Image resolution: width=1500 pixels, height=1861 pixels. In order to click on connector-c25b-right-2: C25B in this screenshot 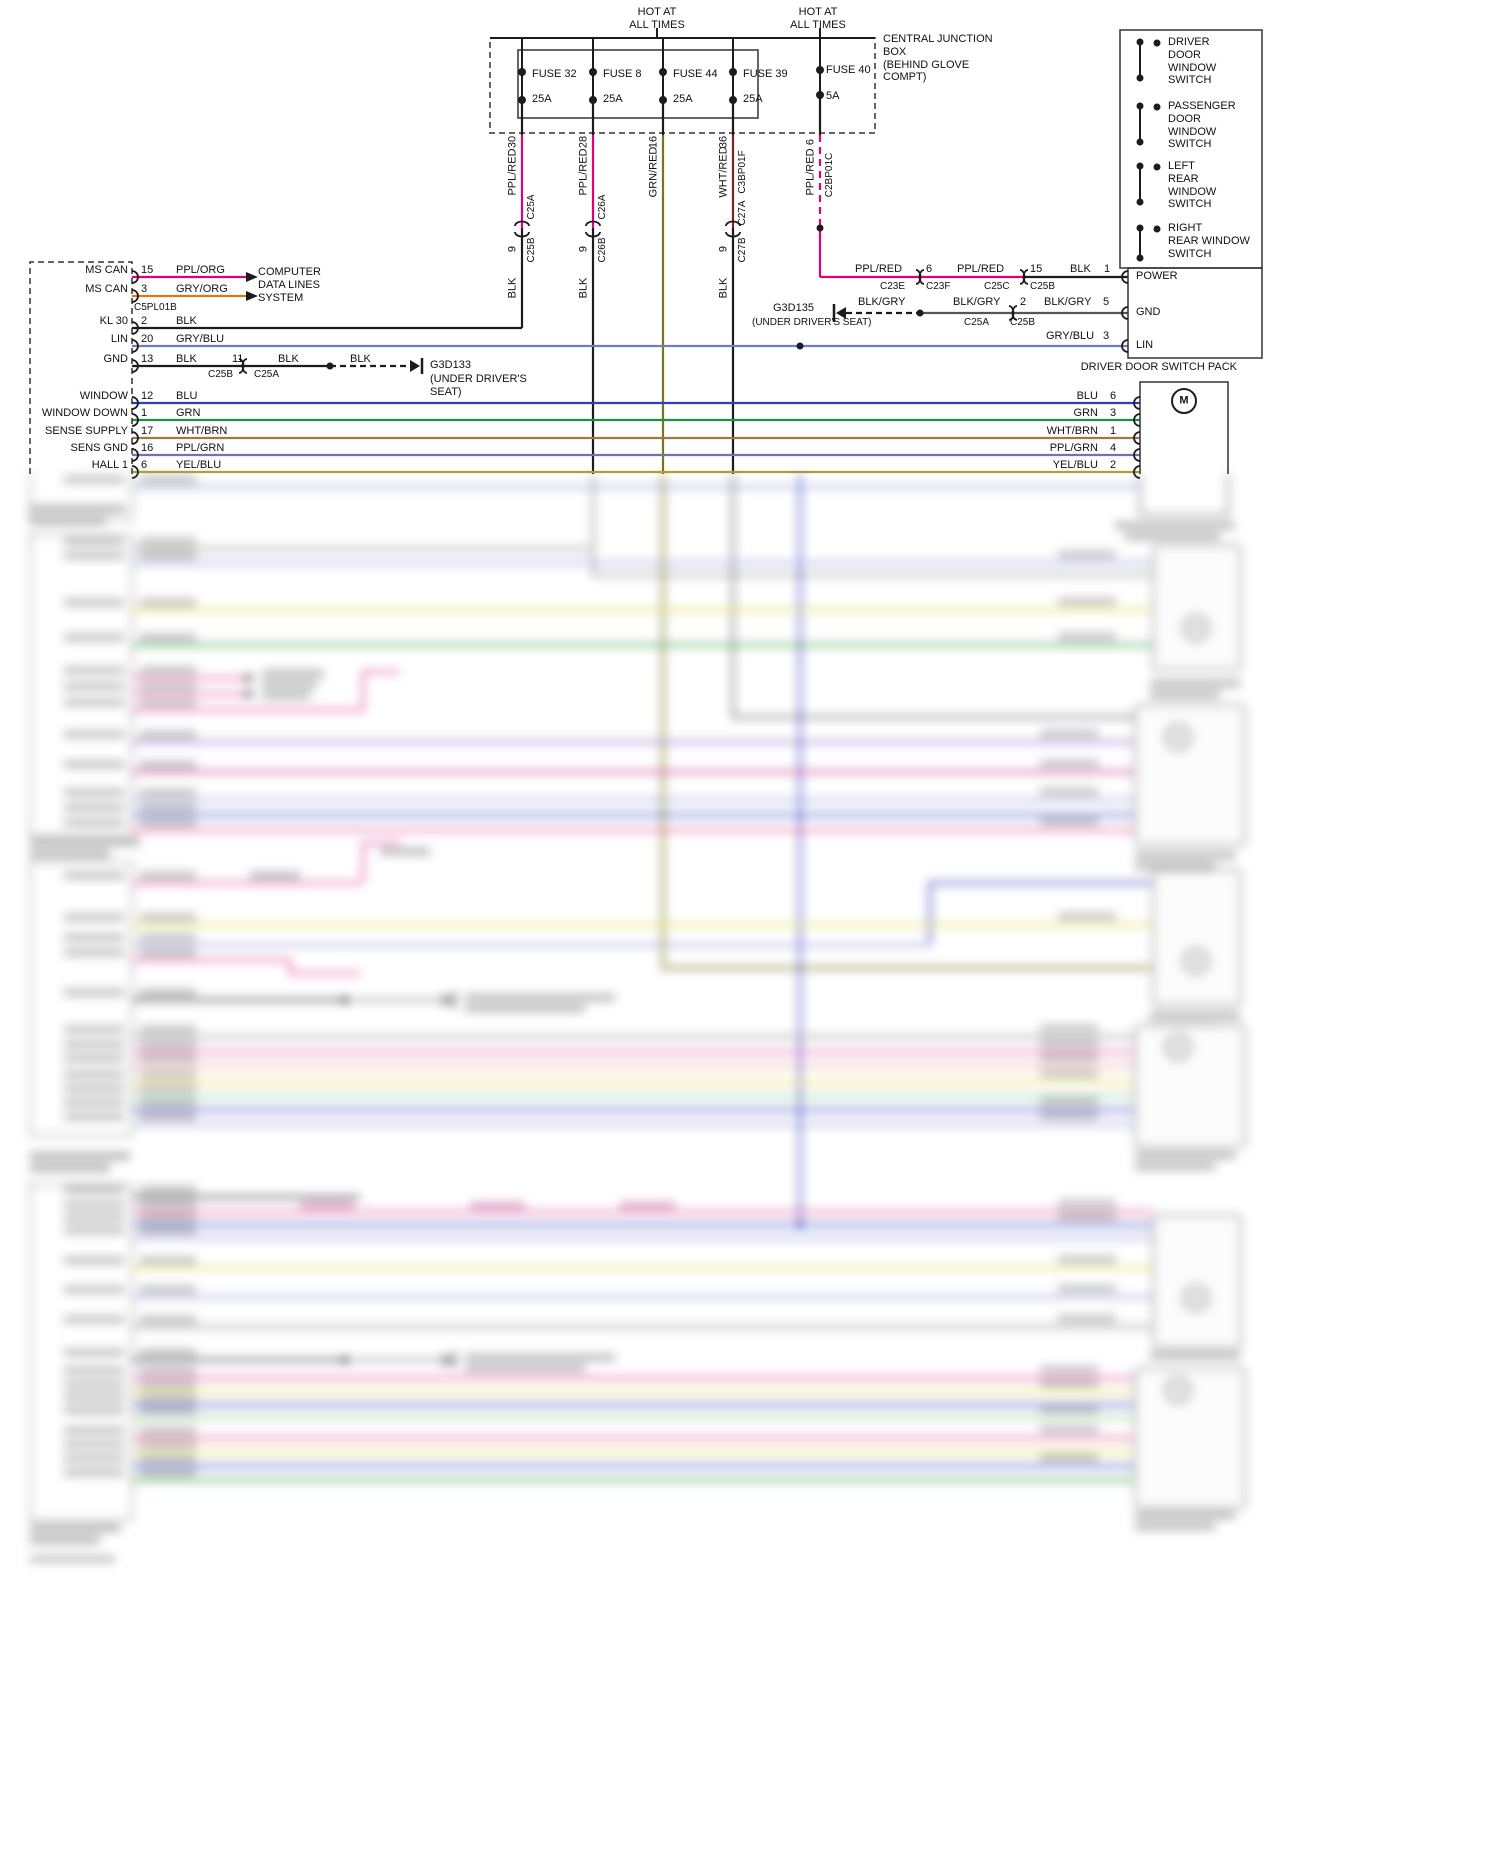, I will do `click(1023, 322)`.